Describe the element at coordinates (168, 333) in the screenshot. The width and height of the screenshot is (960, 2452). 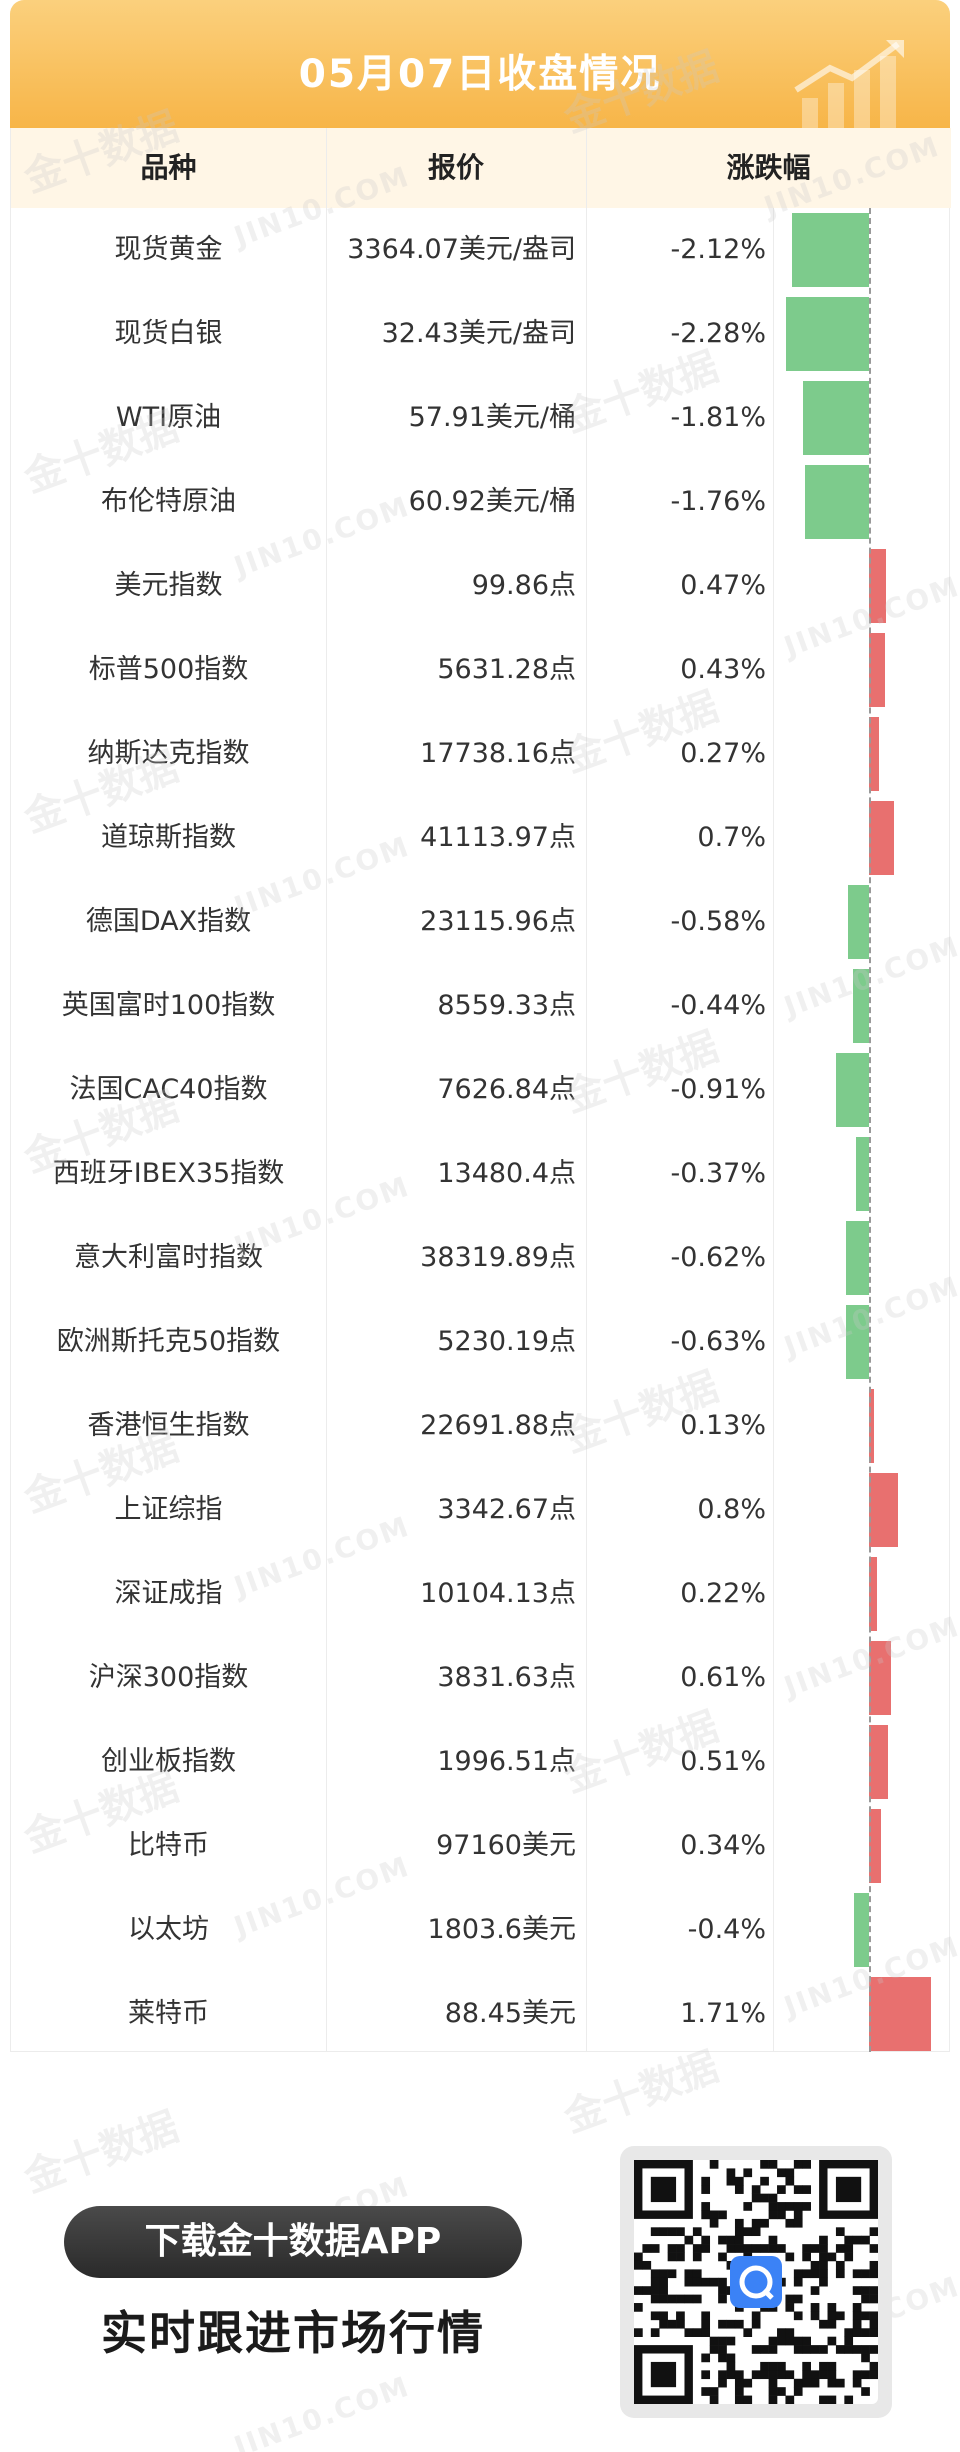
I see `instrument-name: 现货白银` at that location.